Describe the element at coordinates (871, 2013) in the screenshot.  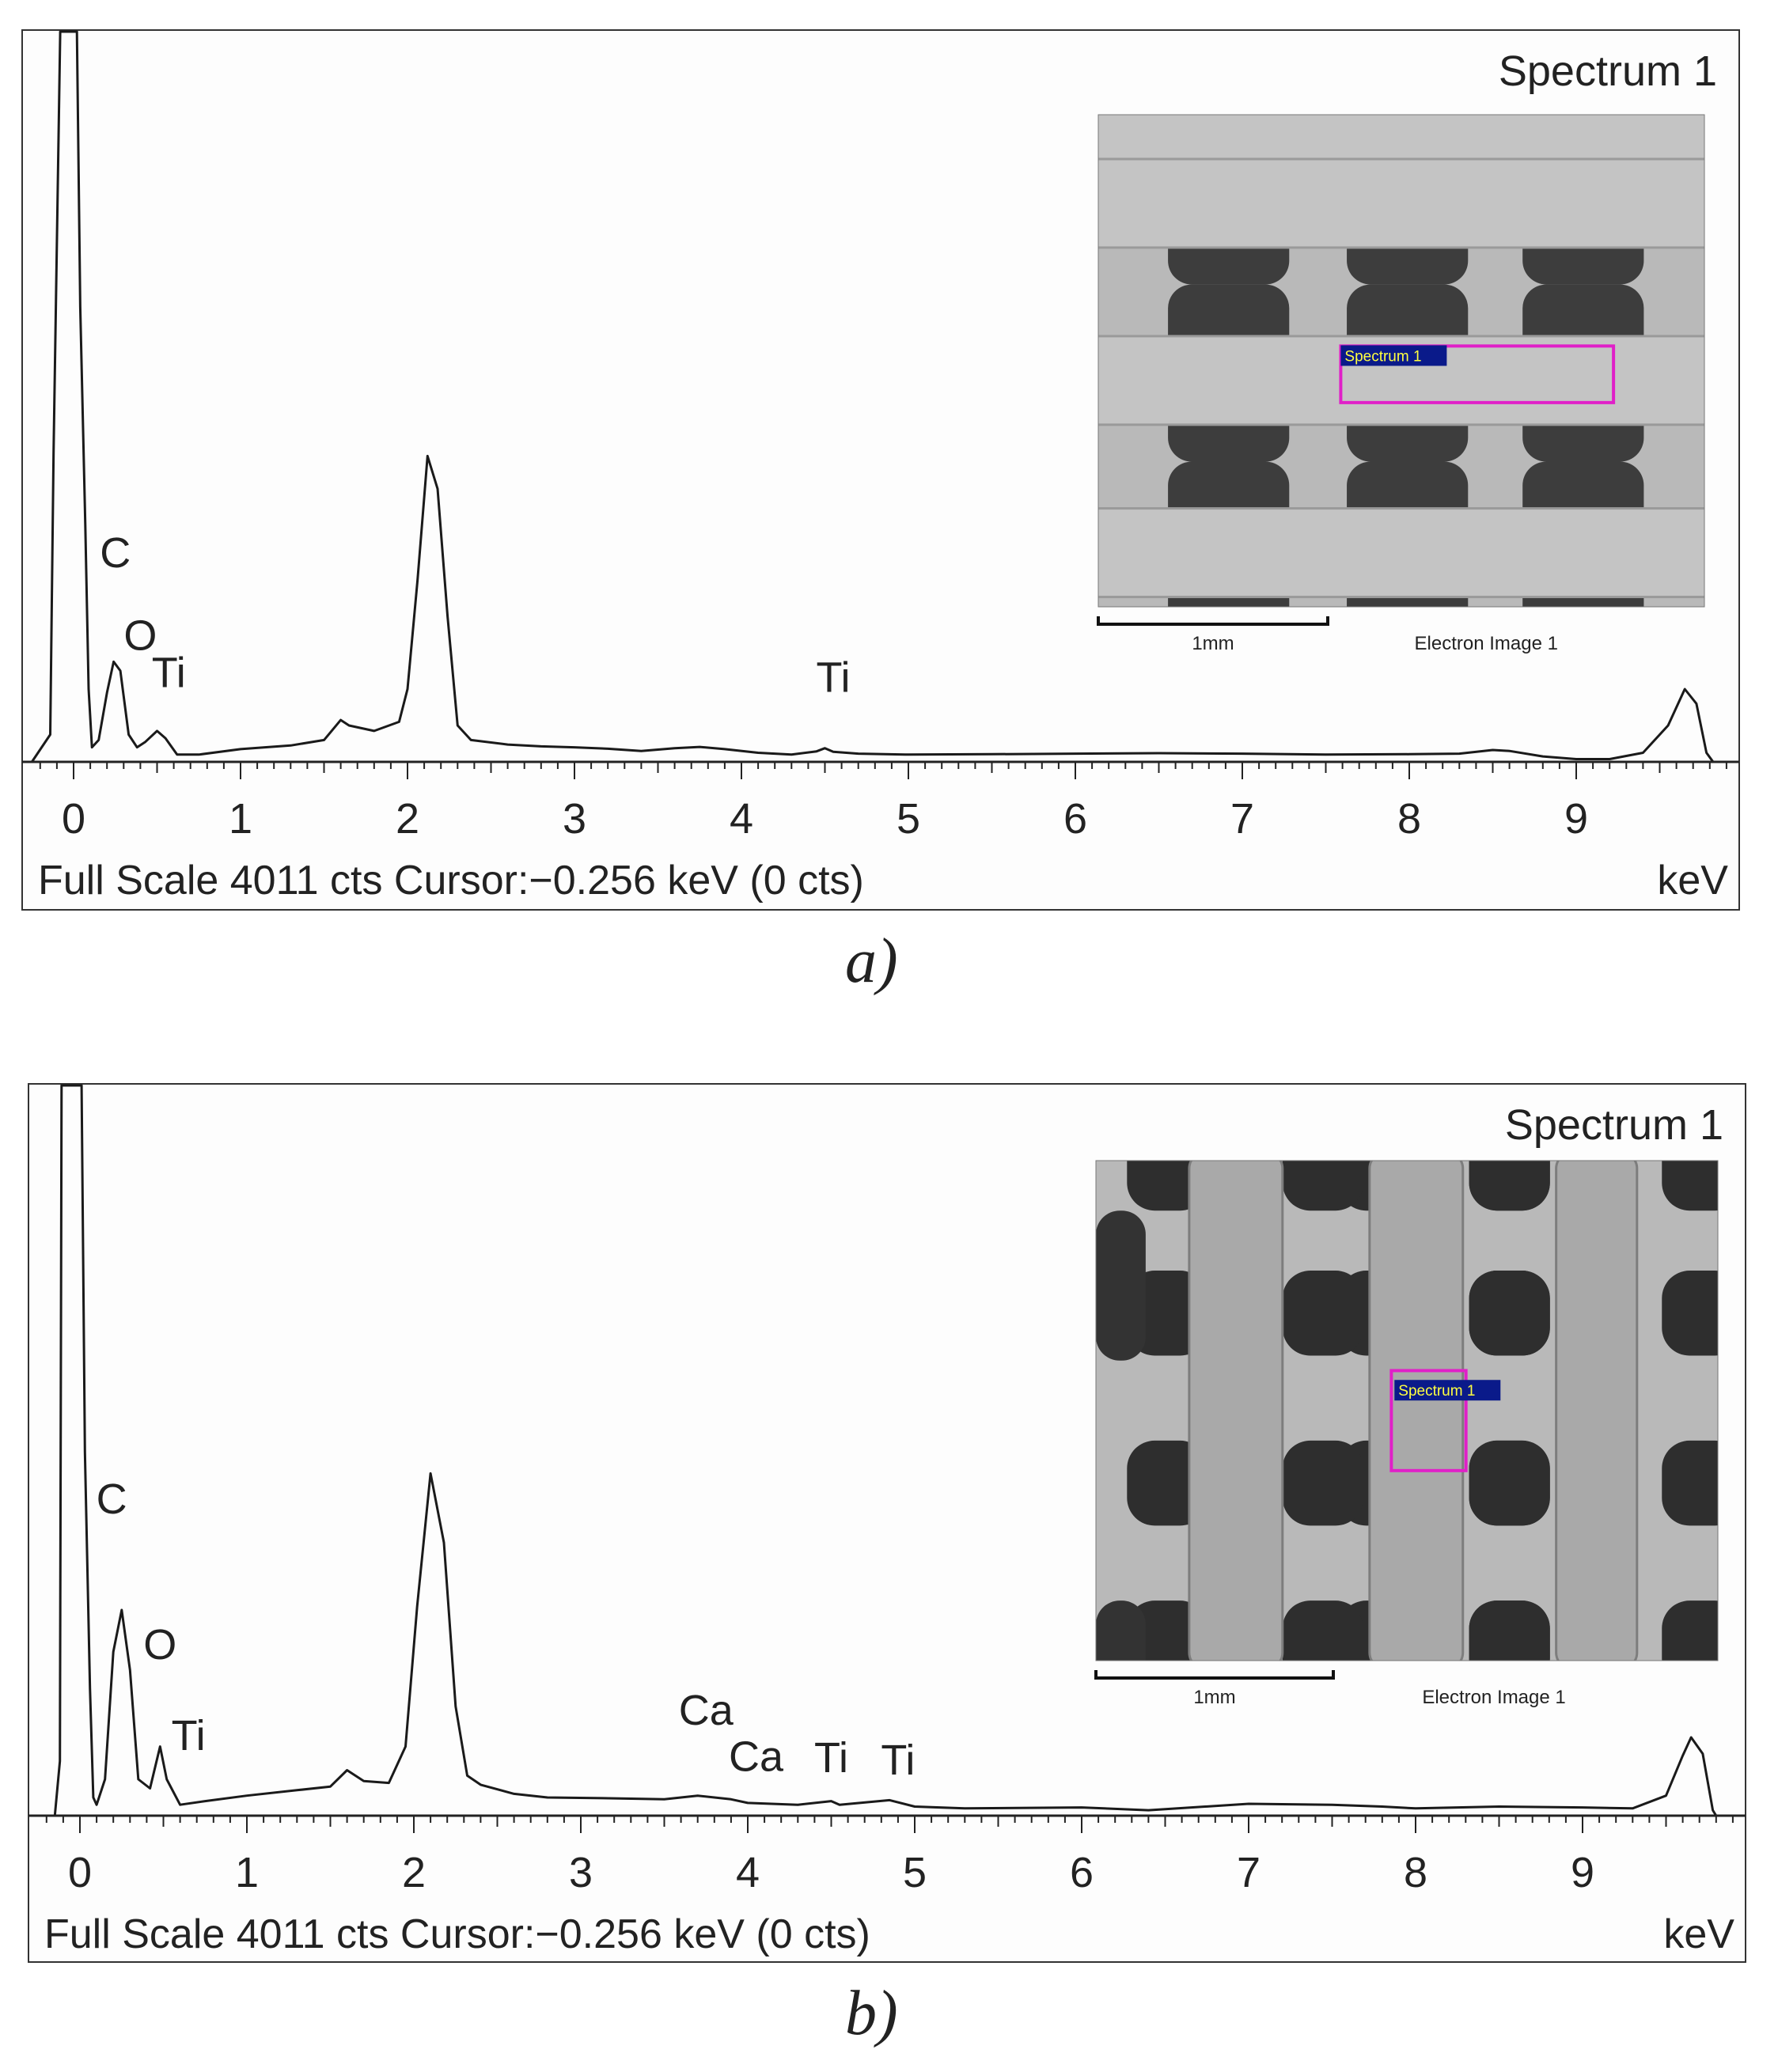
I see `panel-label-b: b)` at that location.